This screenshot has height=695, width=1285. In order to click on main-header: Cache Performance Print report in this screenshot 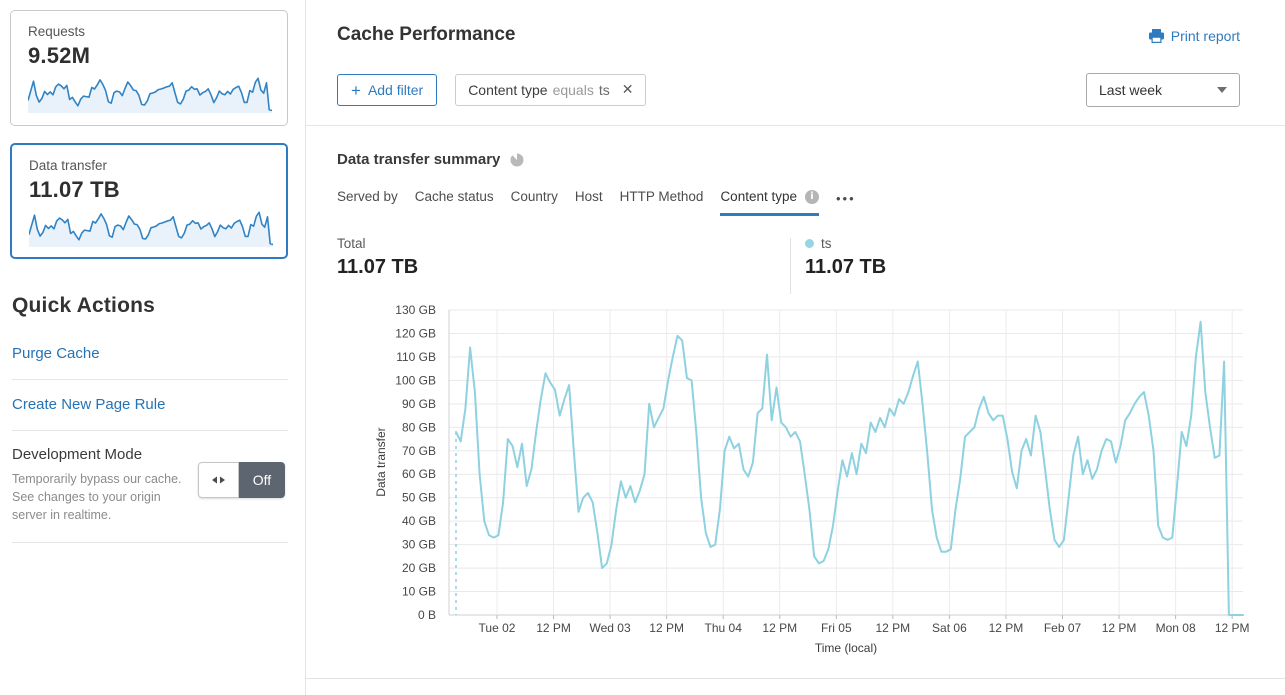, I will do `click(795, 23)`.